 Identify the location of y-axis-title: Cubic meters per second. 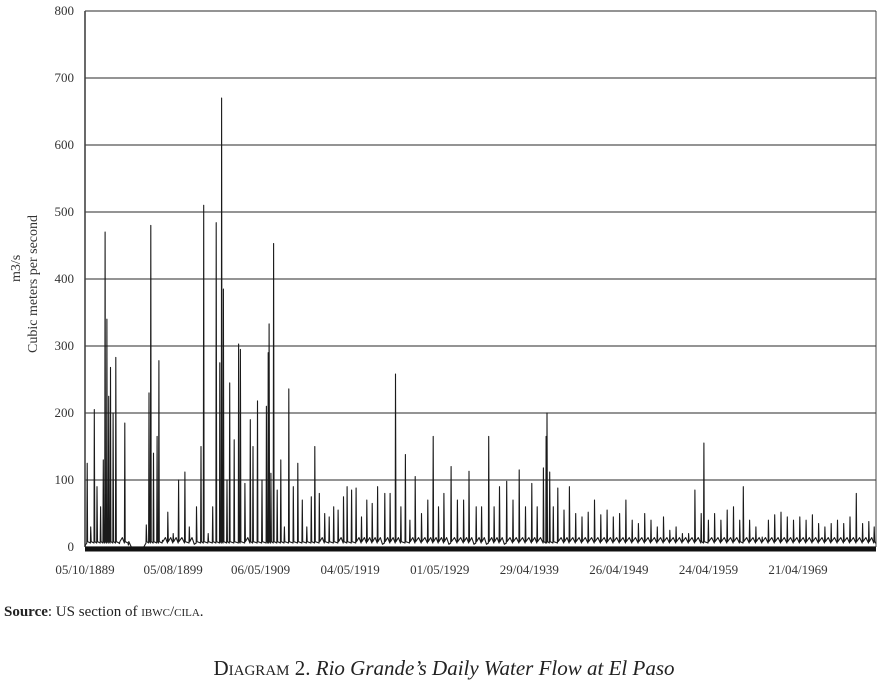
(33, 284).